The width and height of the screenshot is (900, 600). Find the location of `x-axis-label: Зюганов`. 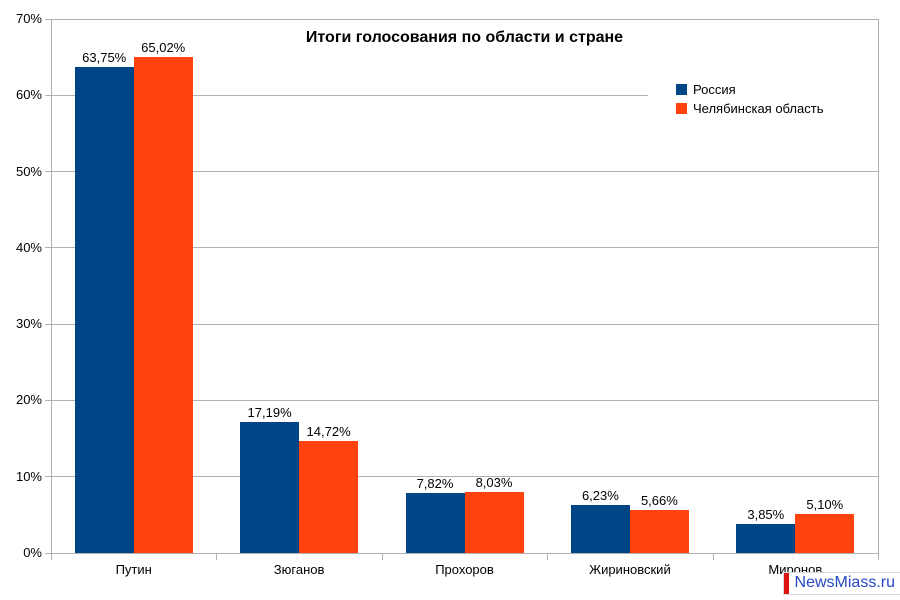

x-axis-label: Зюганов is located at coordinates (299, 569).